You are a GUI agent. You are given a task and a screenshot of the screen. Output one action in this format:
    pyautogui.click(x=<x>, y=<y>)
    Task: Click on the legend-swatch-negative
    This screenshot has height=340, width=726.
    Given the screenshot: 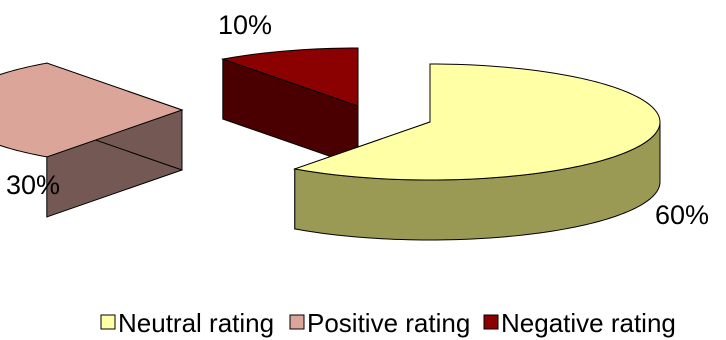 What is the action you would take?
    pyautogui.click(x=491, y=322)
    